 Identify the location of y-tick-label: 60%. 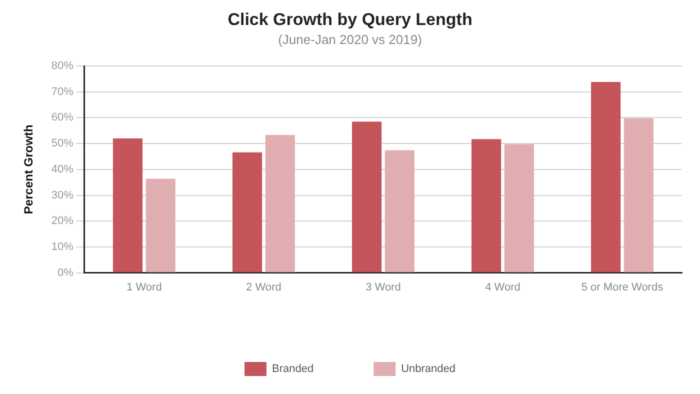
(62, 118).